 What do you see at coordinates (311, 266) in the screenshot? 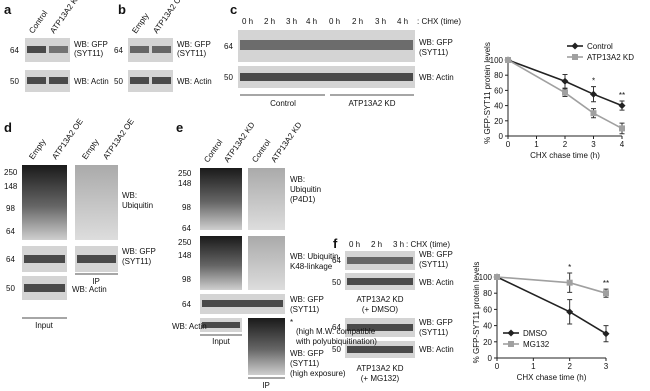
I see `blot-label: K48-linkage` at bounding box center [311, 266].